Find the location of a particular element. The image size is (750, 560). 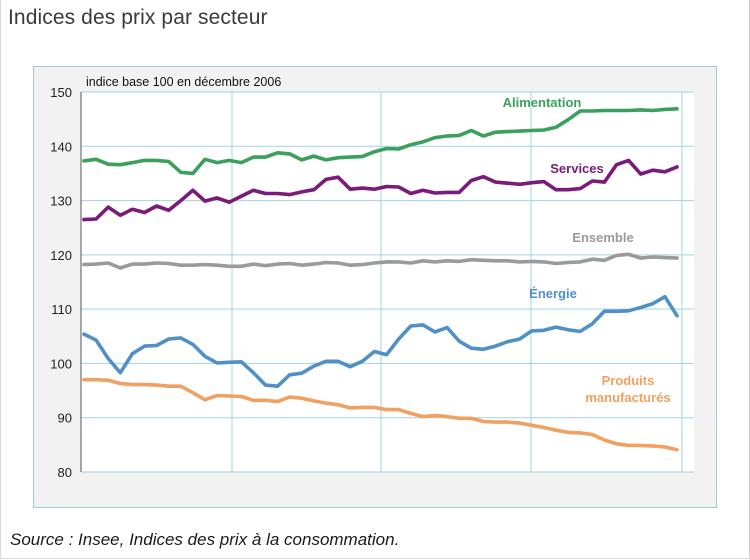

y-tick-label: 110 is located at coordinates (61, 309).